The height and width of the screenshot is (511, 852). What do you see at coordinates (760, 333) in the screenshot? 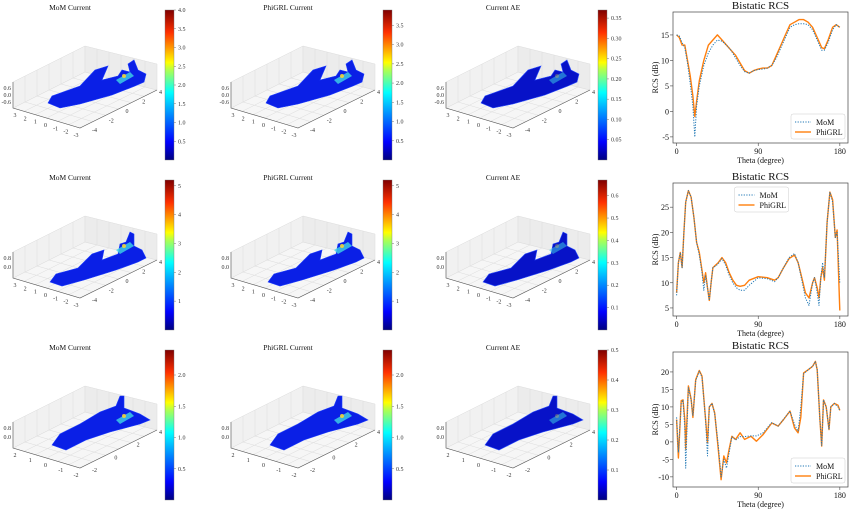
I see `x-axis-label: Theta (degree)` at bounding box center [760, 333].